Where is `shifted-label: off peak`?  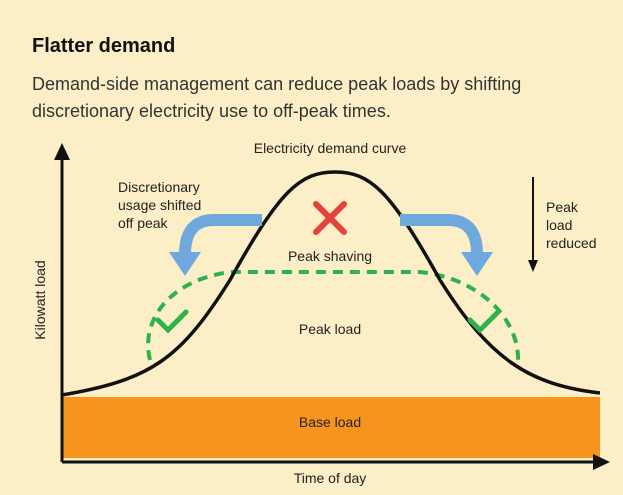
shifted-label: off peak is located at coordinates (143, 223).